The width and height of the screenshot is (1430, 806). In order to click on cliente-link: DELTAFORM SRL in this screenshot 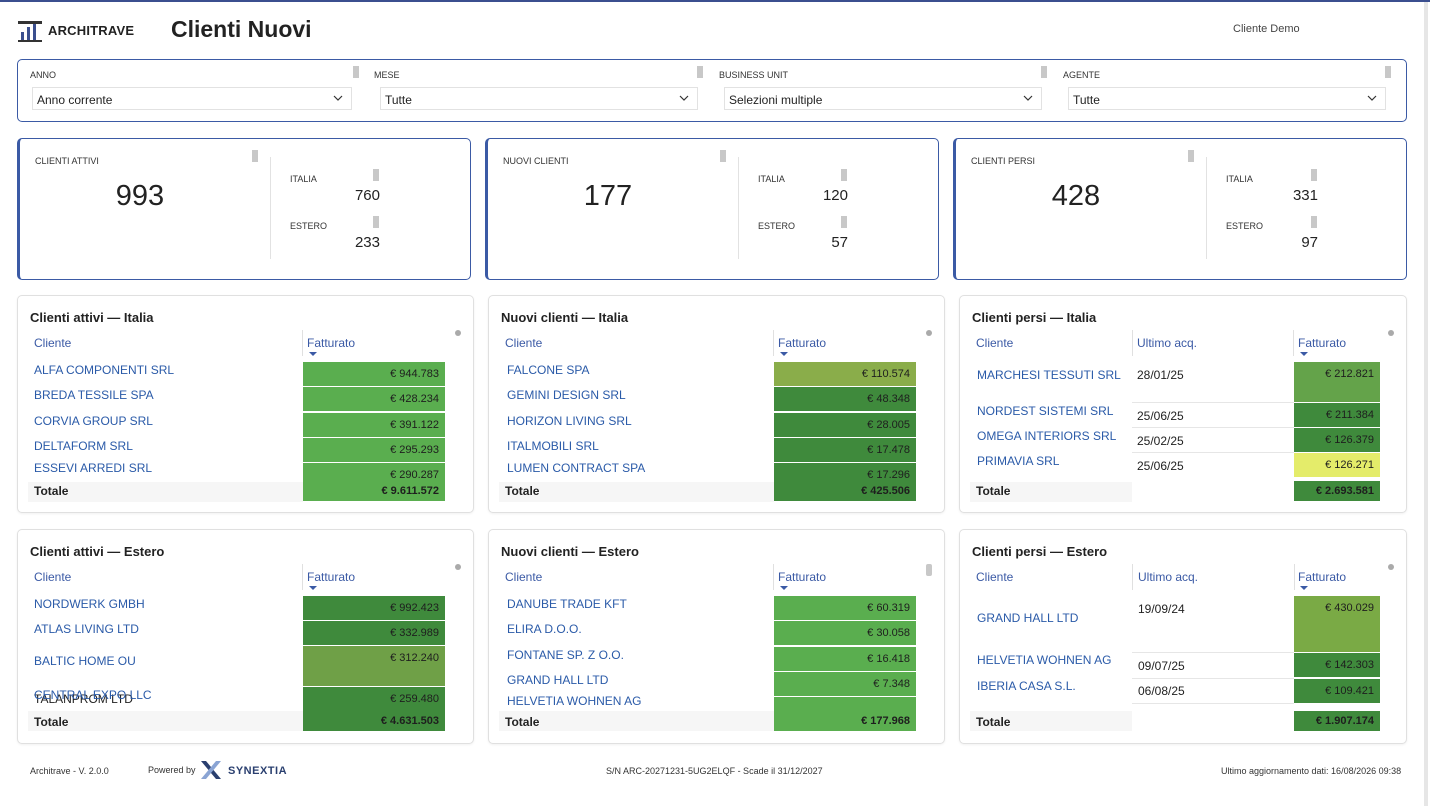, I will do `click(83, 446)`.